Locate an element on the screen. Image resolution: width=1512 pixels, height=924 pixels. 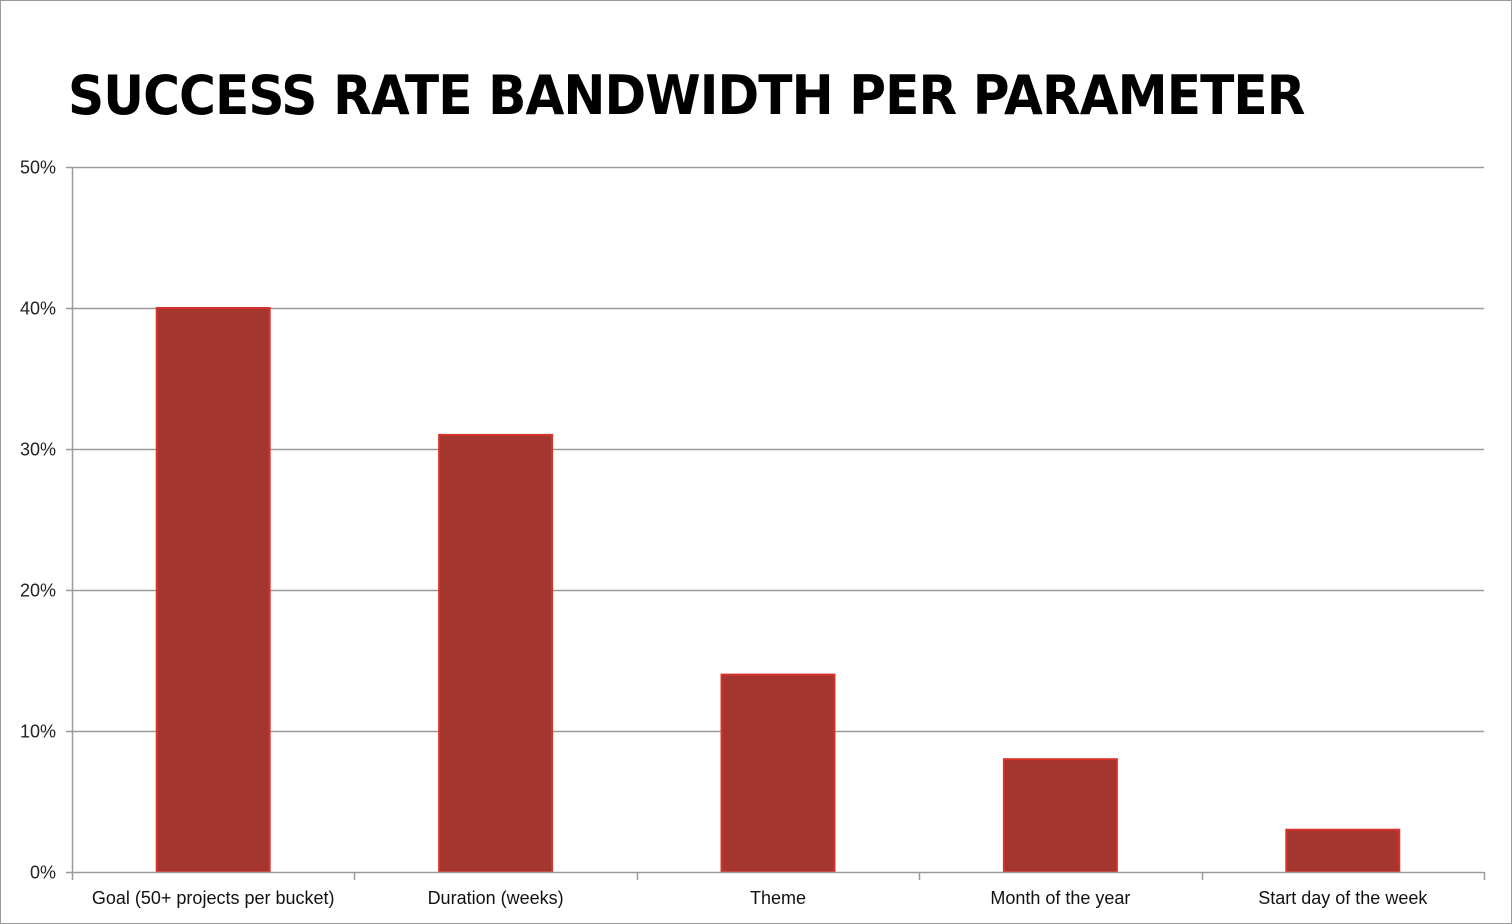
y-tick-label: 10% is located at coordinates (38, 732).